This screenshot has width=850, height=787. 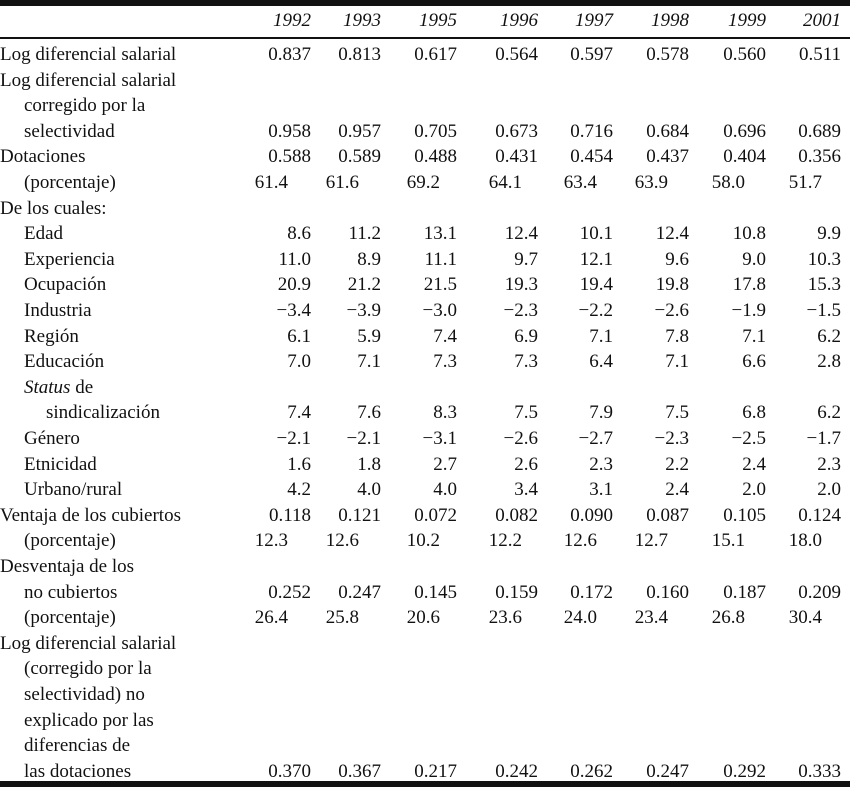 I want to click on cell: 58.0, so click(x=728, y=182).